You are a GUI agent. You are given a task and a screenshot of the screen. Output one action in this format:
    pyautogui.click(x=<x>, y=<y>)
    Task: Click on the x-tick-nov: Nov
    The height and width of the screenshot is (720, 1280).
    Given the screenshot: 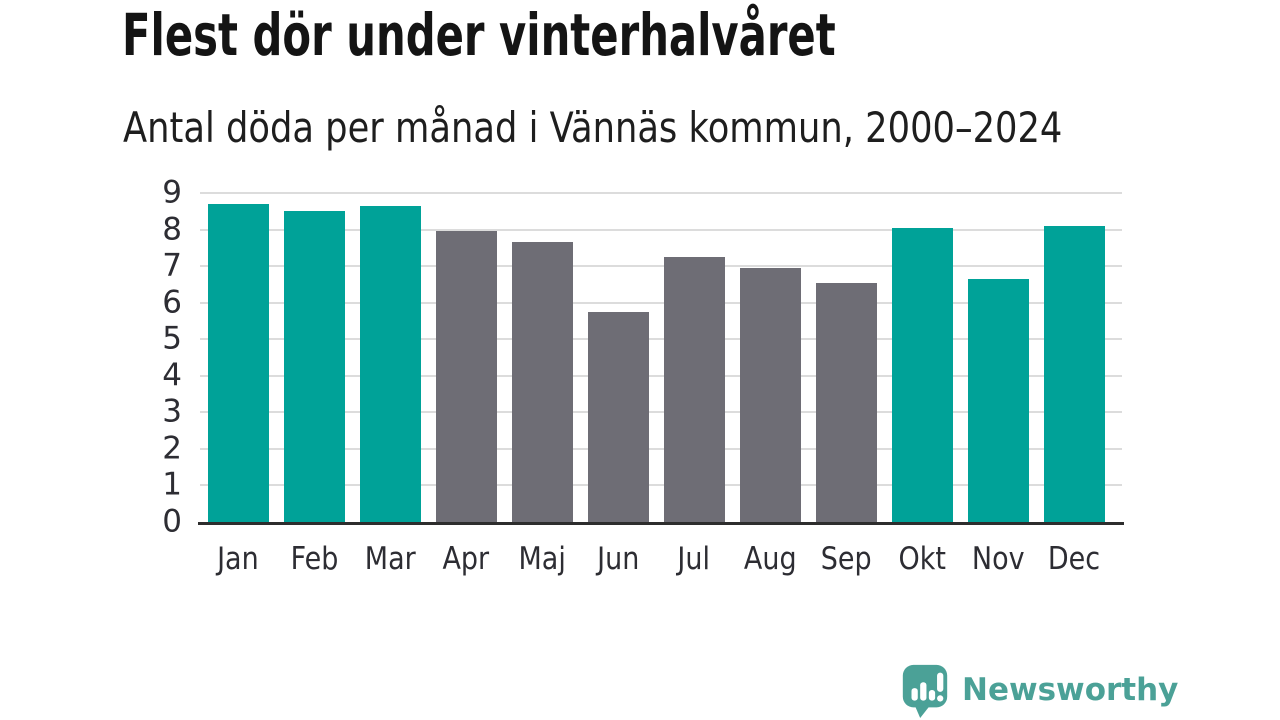 What is the action you would take?
    pyautogui.click(x=998, y=559)
    